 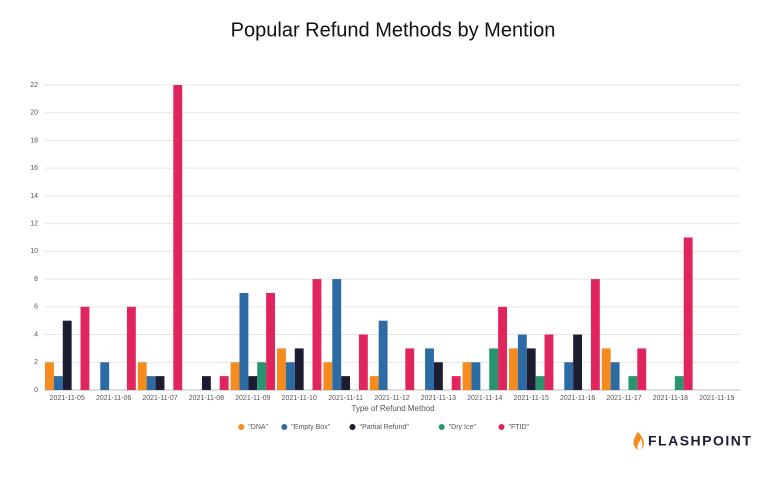 I want to click on x-tick-label: 2021-11-17, so click(x=623, y=398).